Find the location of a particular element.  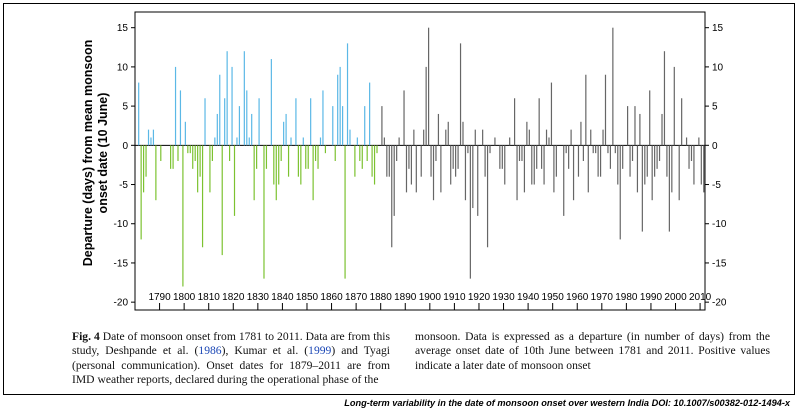

ytick-left-label: 10 is located at coordinates (123, 67).